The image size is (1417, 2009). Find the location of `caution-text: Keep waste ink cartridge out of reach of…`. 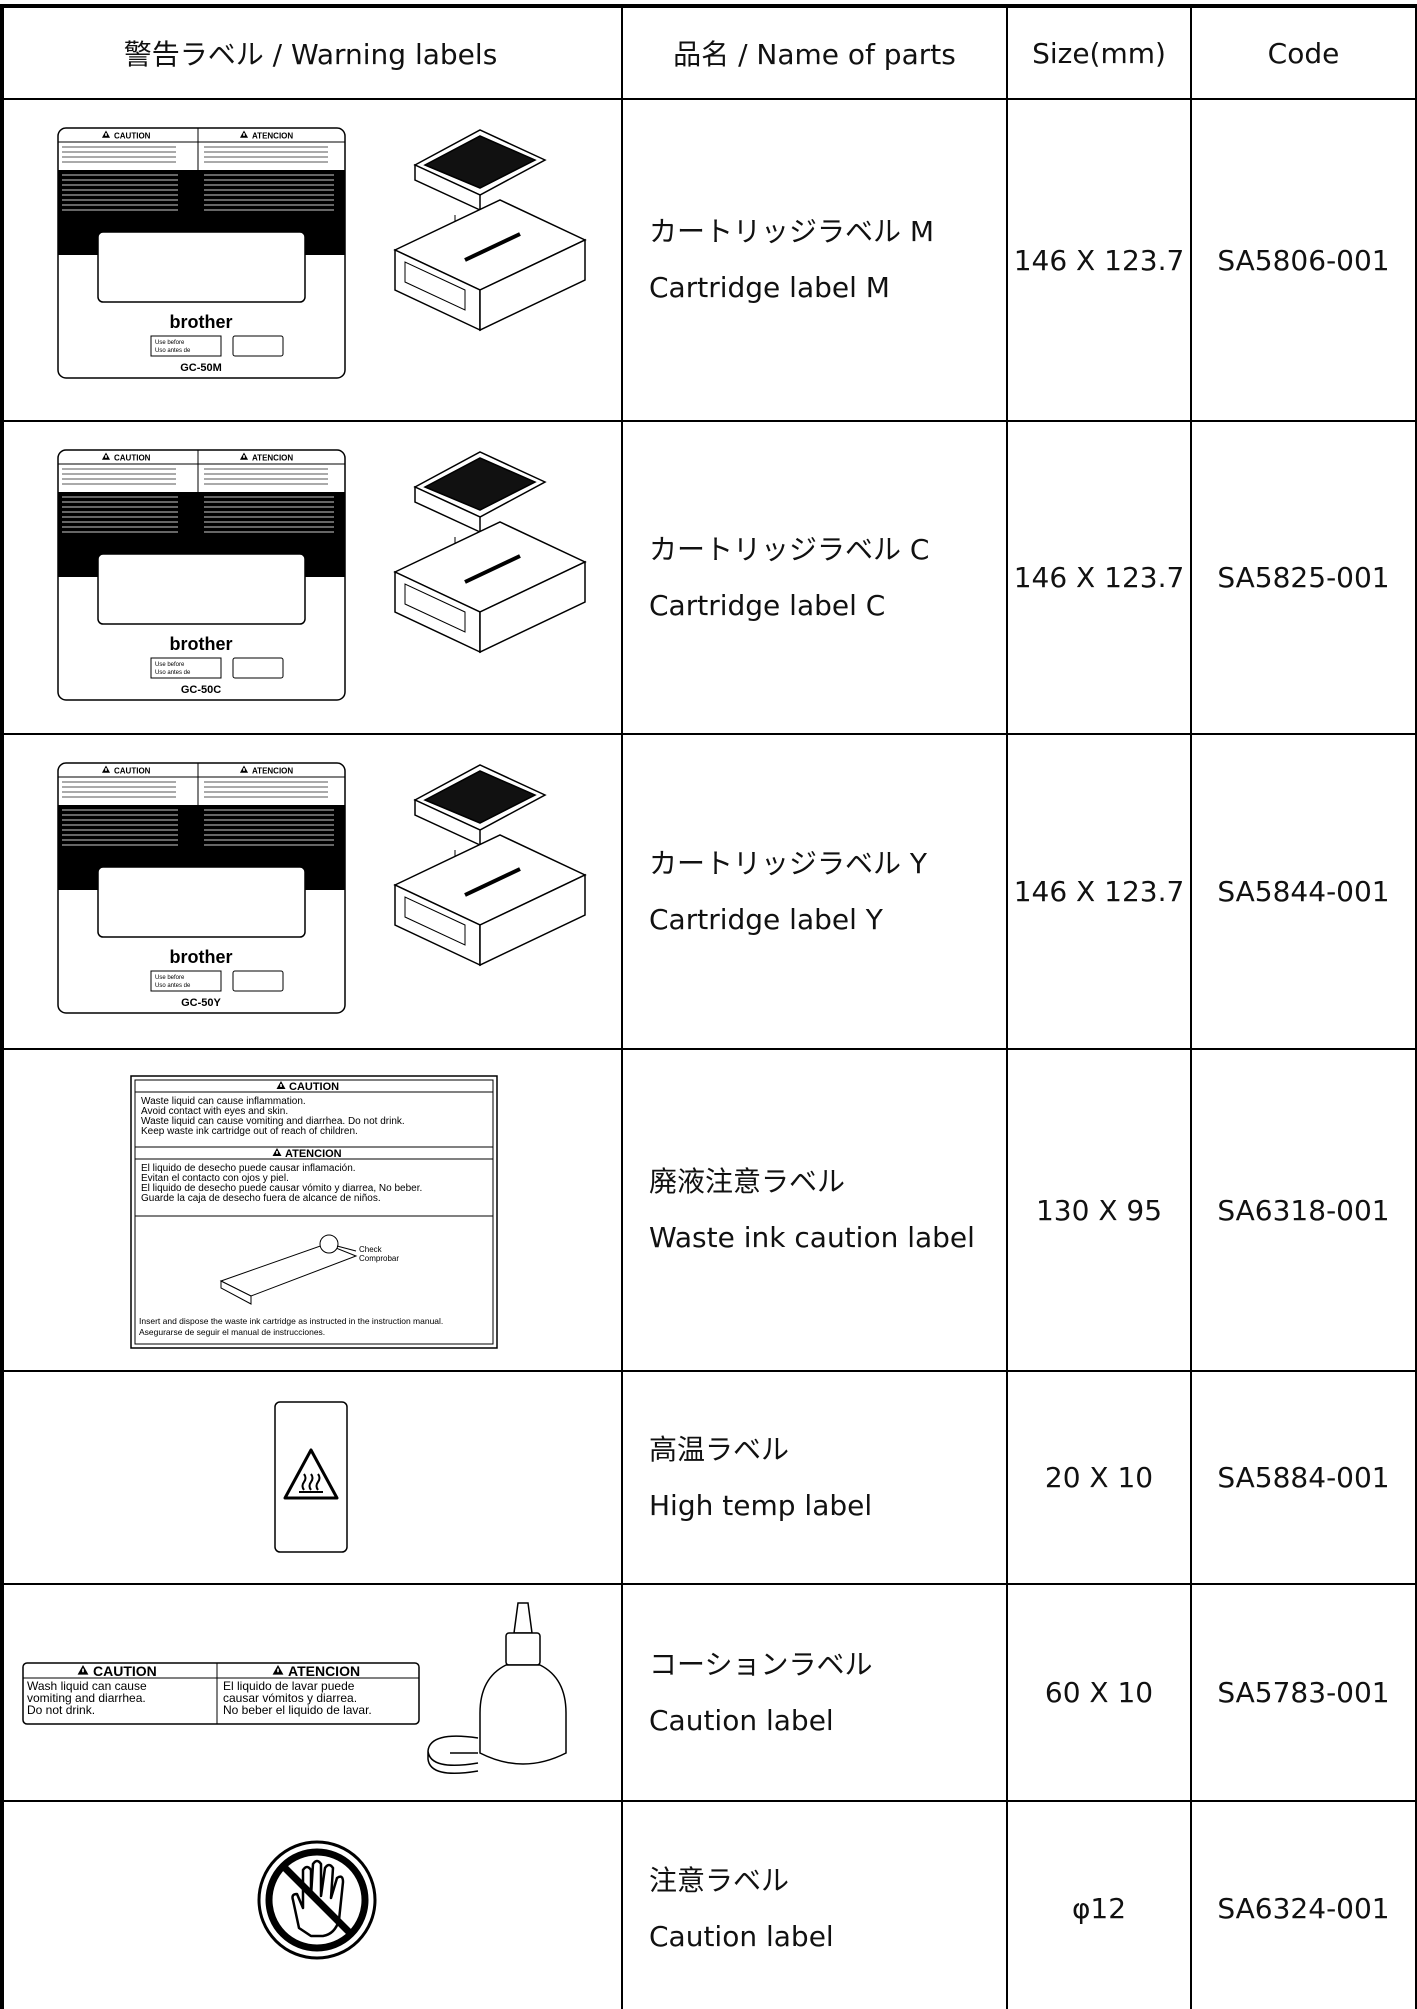

caution-text: Keep waste ink cartridge out of reach of… is located at coordinates (249, 1131).